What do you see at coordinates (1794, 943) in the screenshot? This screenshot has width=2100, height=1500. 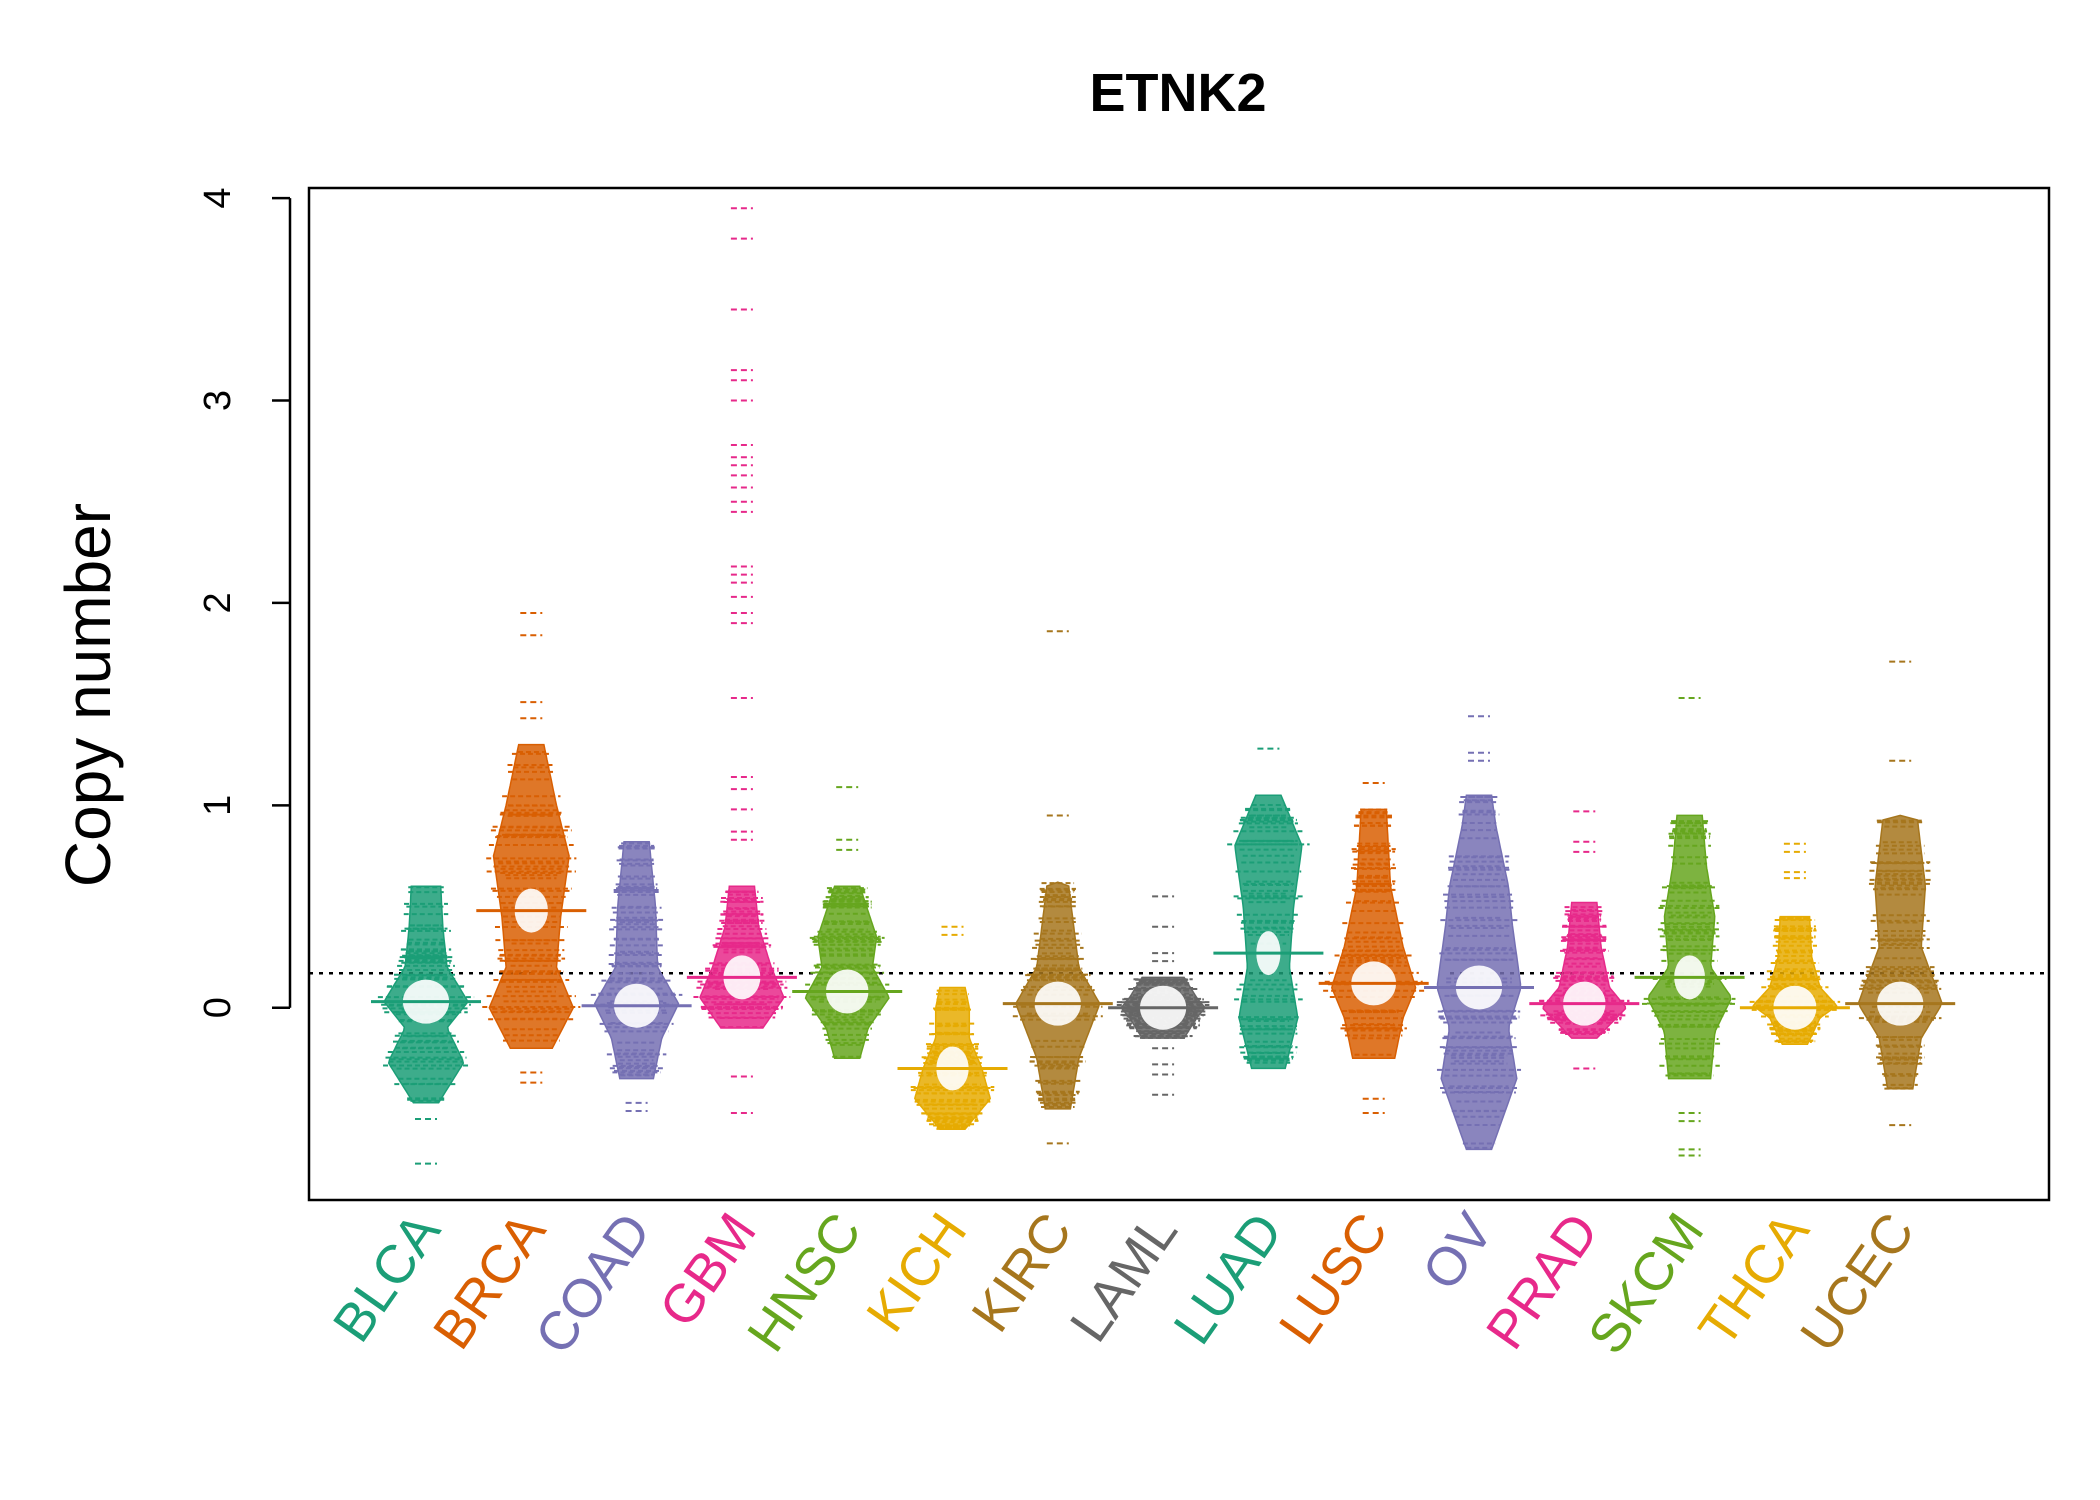 I see `bean-thca` at bounding box center [1794, 943].